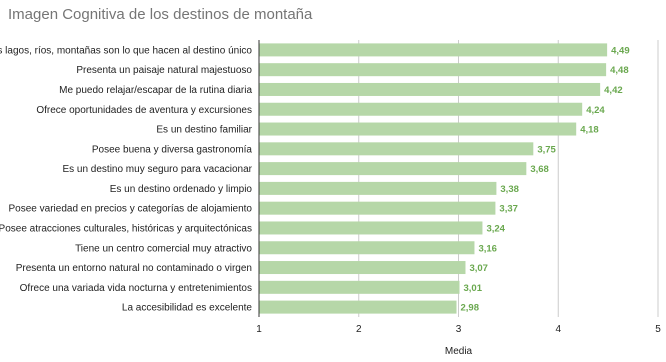 This screenshot has width=666, height=362. Describe the element at coordinates (495, 228) in the screenshot. I see `value-label: 3,24` at that location.